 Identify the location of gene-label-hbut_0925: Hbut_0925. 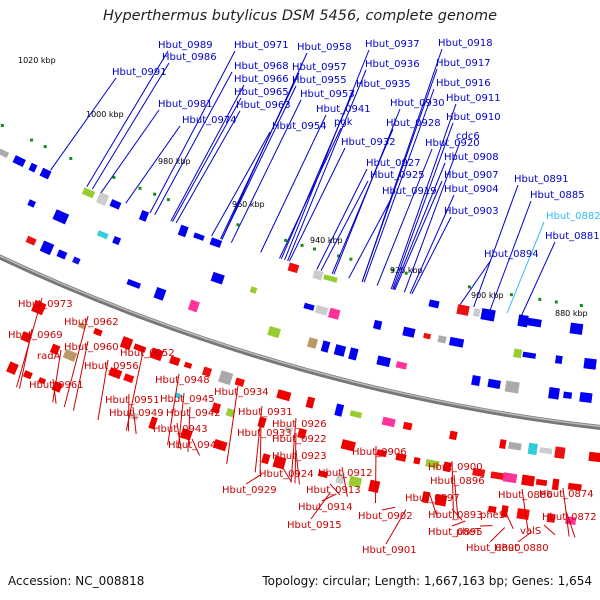
(397, 175).